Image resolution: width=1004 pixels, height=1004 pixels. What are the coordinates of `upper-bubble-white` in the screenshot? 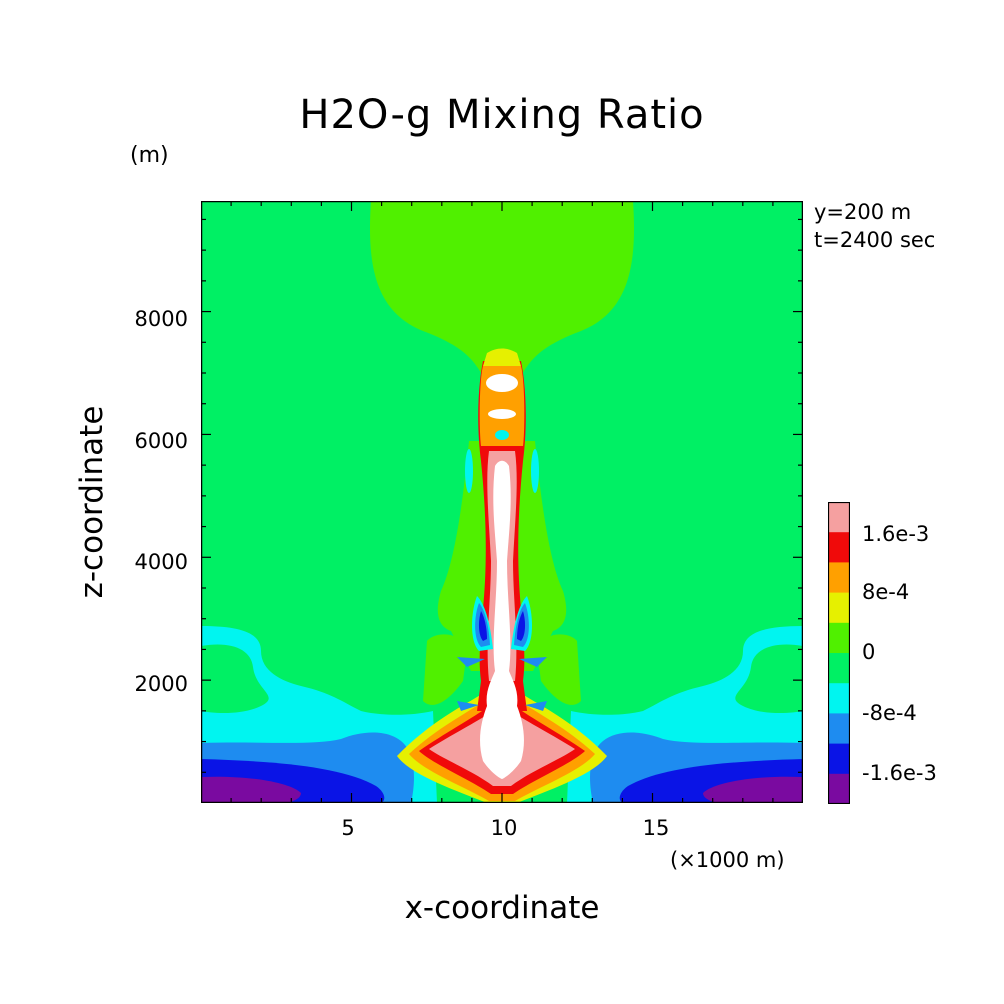 It's located at (502, 383).